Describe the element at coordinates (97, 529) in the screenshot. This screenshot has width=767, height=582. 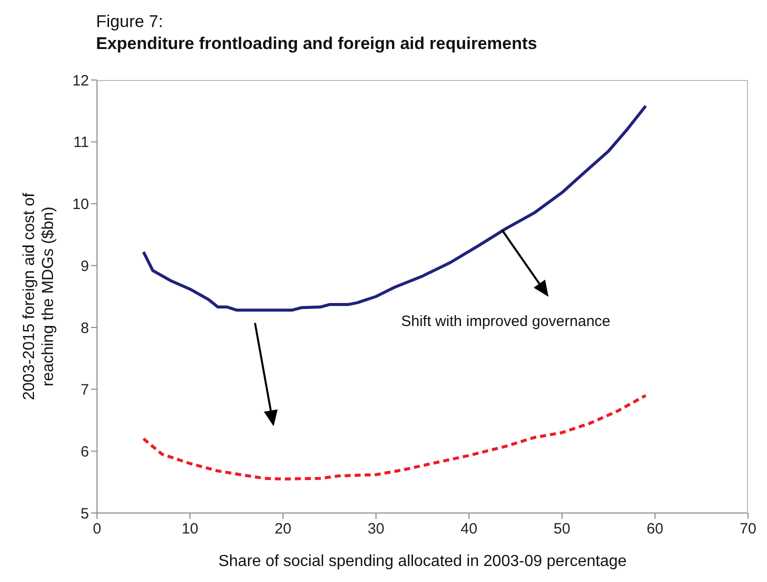
I see `x-tick-label: 0` at that location.